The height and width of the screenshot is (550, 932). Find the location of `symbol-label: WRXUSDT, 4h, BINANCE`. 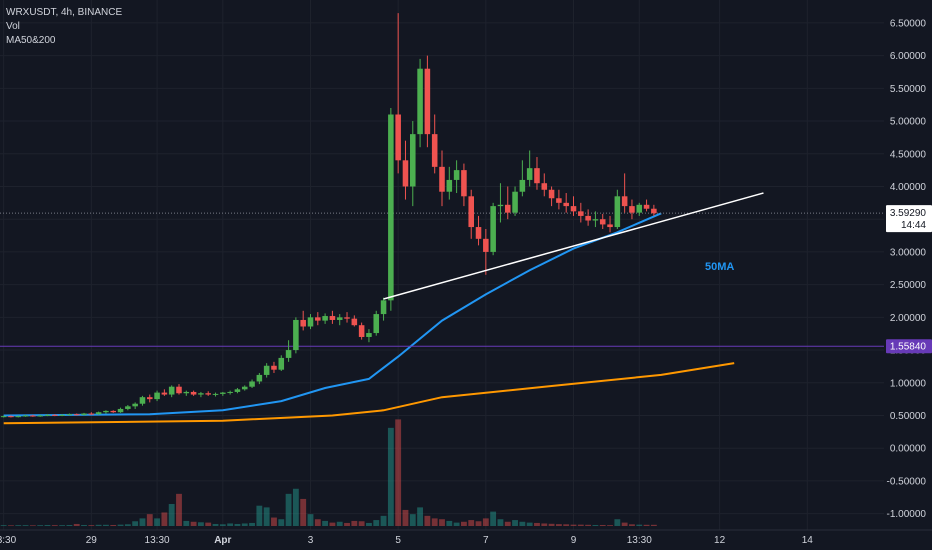

symbol-label: WRXUSDT, 4h, BINANCE is located at coordinates (64, 12).